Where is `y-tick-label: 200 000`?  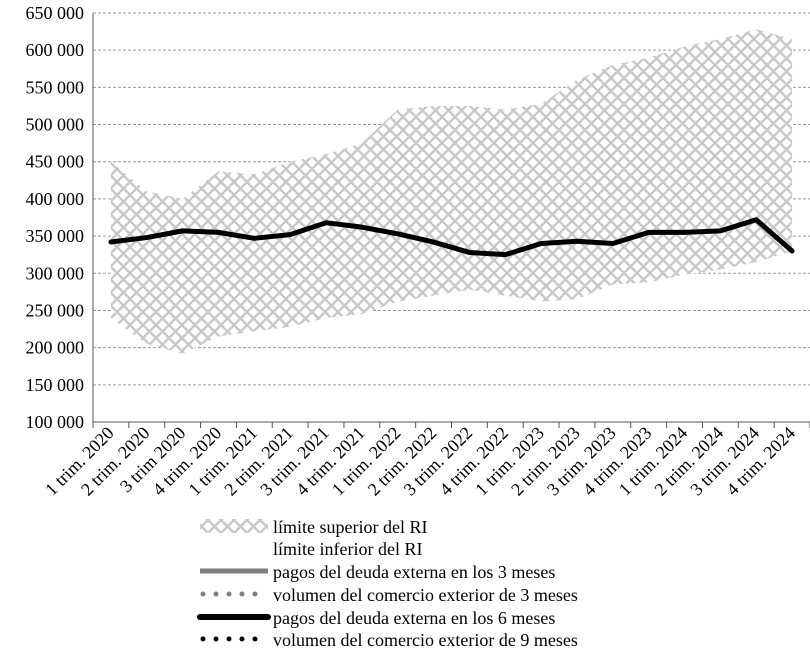
y-tick-label: 200 000 is located at coordinates (55, 348).